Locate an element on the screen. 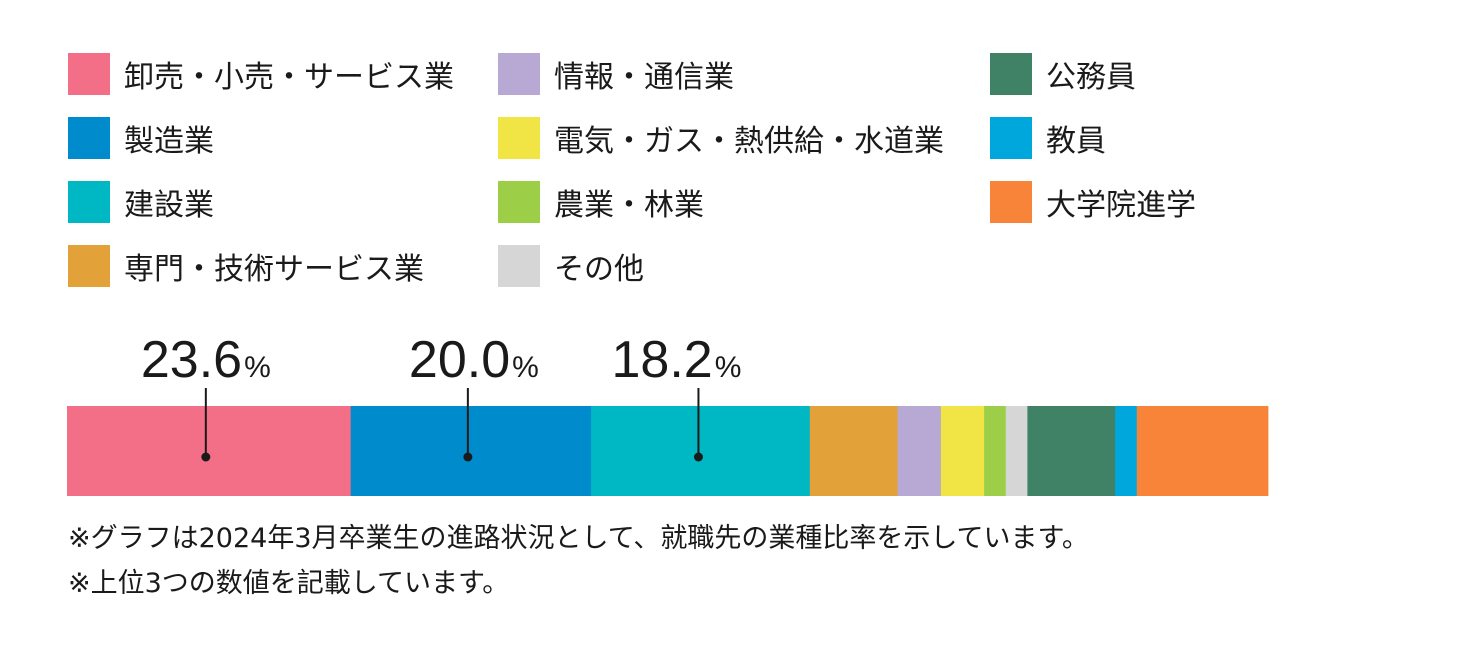 The width and height of the screenshot is (1466, 649). data-label: 23.6% is located at coordinates (206, 360).